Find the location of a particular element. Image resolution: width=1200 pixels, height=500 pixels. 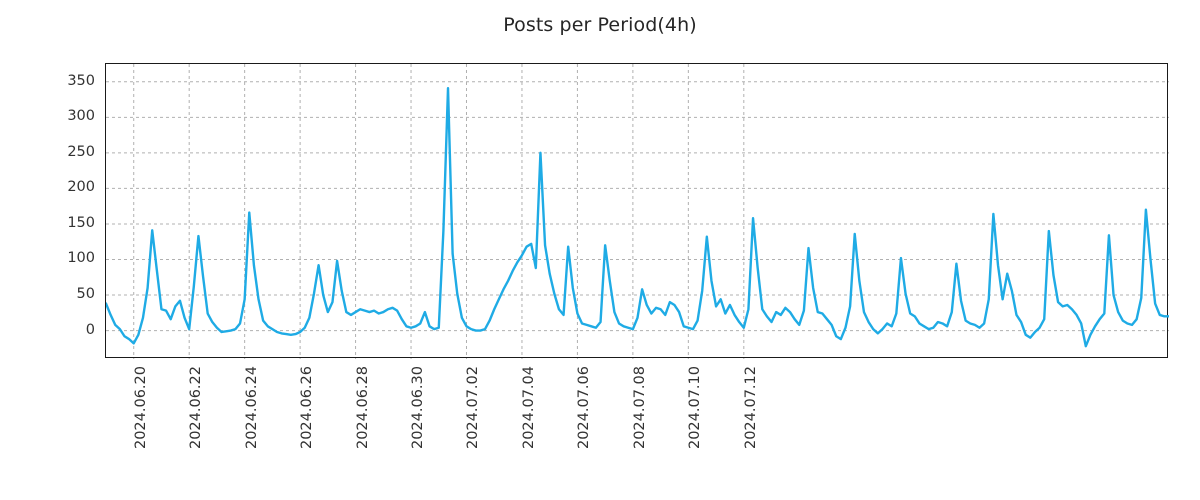

x-tick-label-wrap: 2024.06.26 is located at coordinates (309, 426).